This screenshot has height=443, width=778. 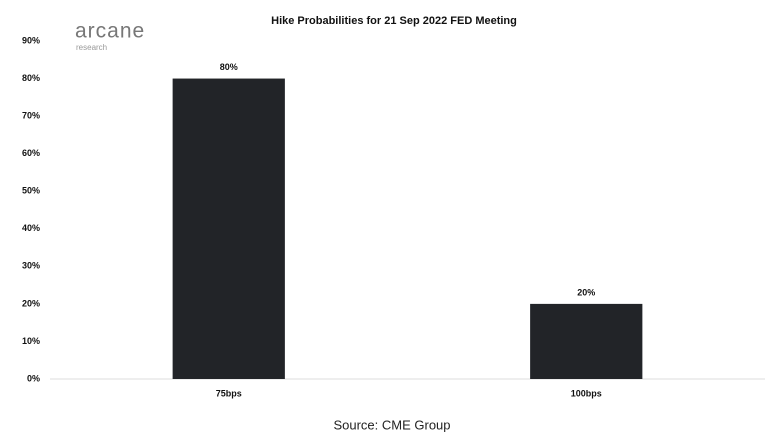 What do you see at coordinates (31, 341) in the screenshot?
I see `y-tick-label: 10%` at bounding box center [31, 341].